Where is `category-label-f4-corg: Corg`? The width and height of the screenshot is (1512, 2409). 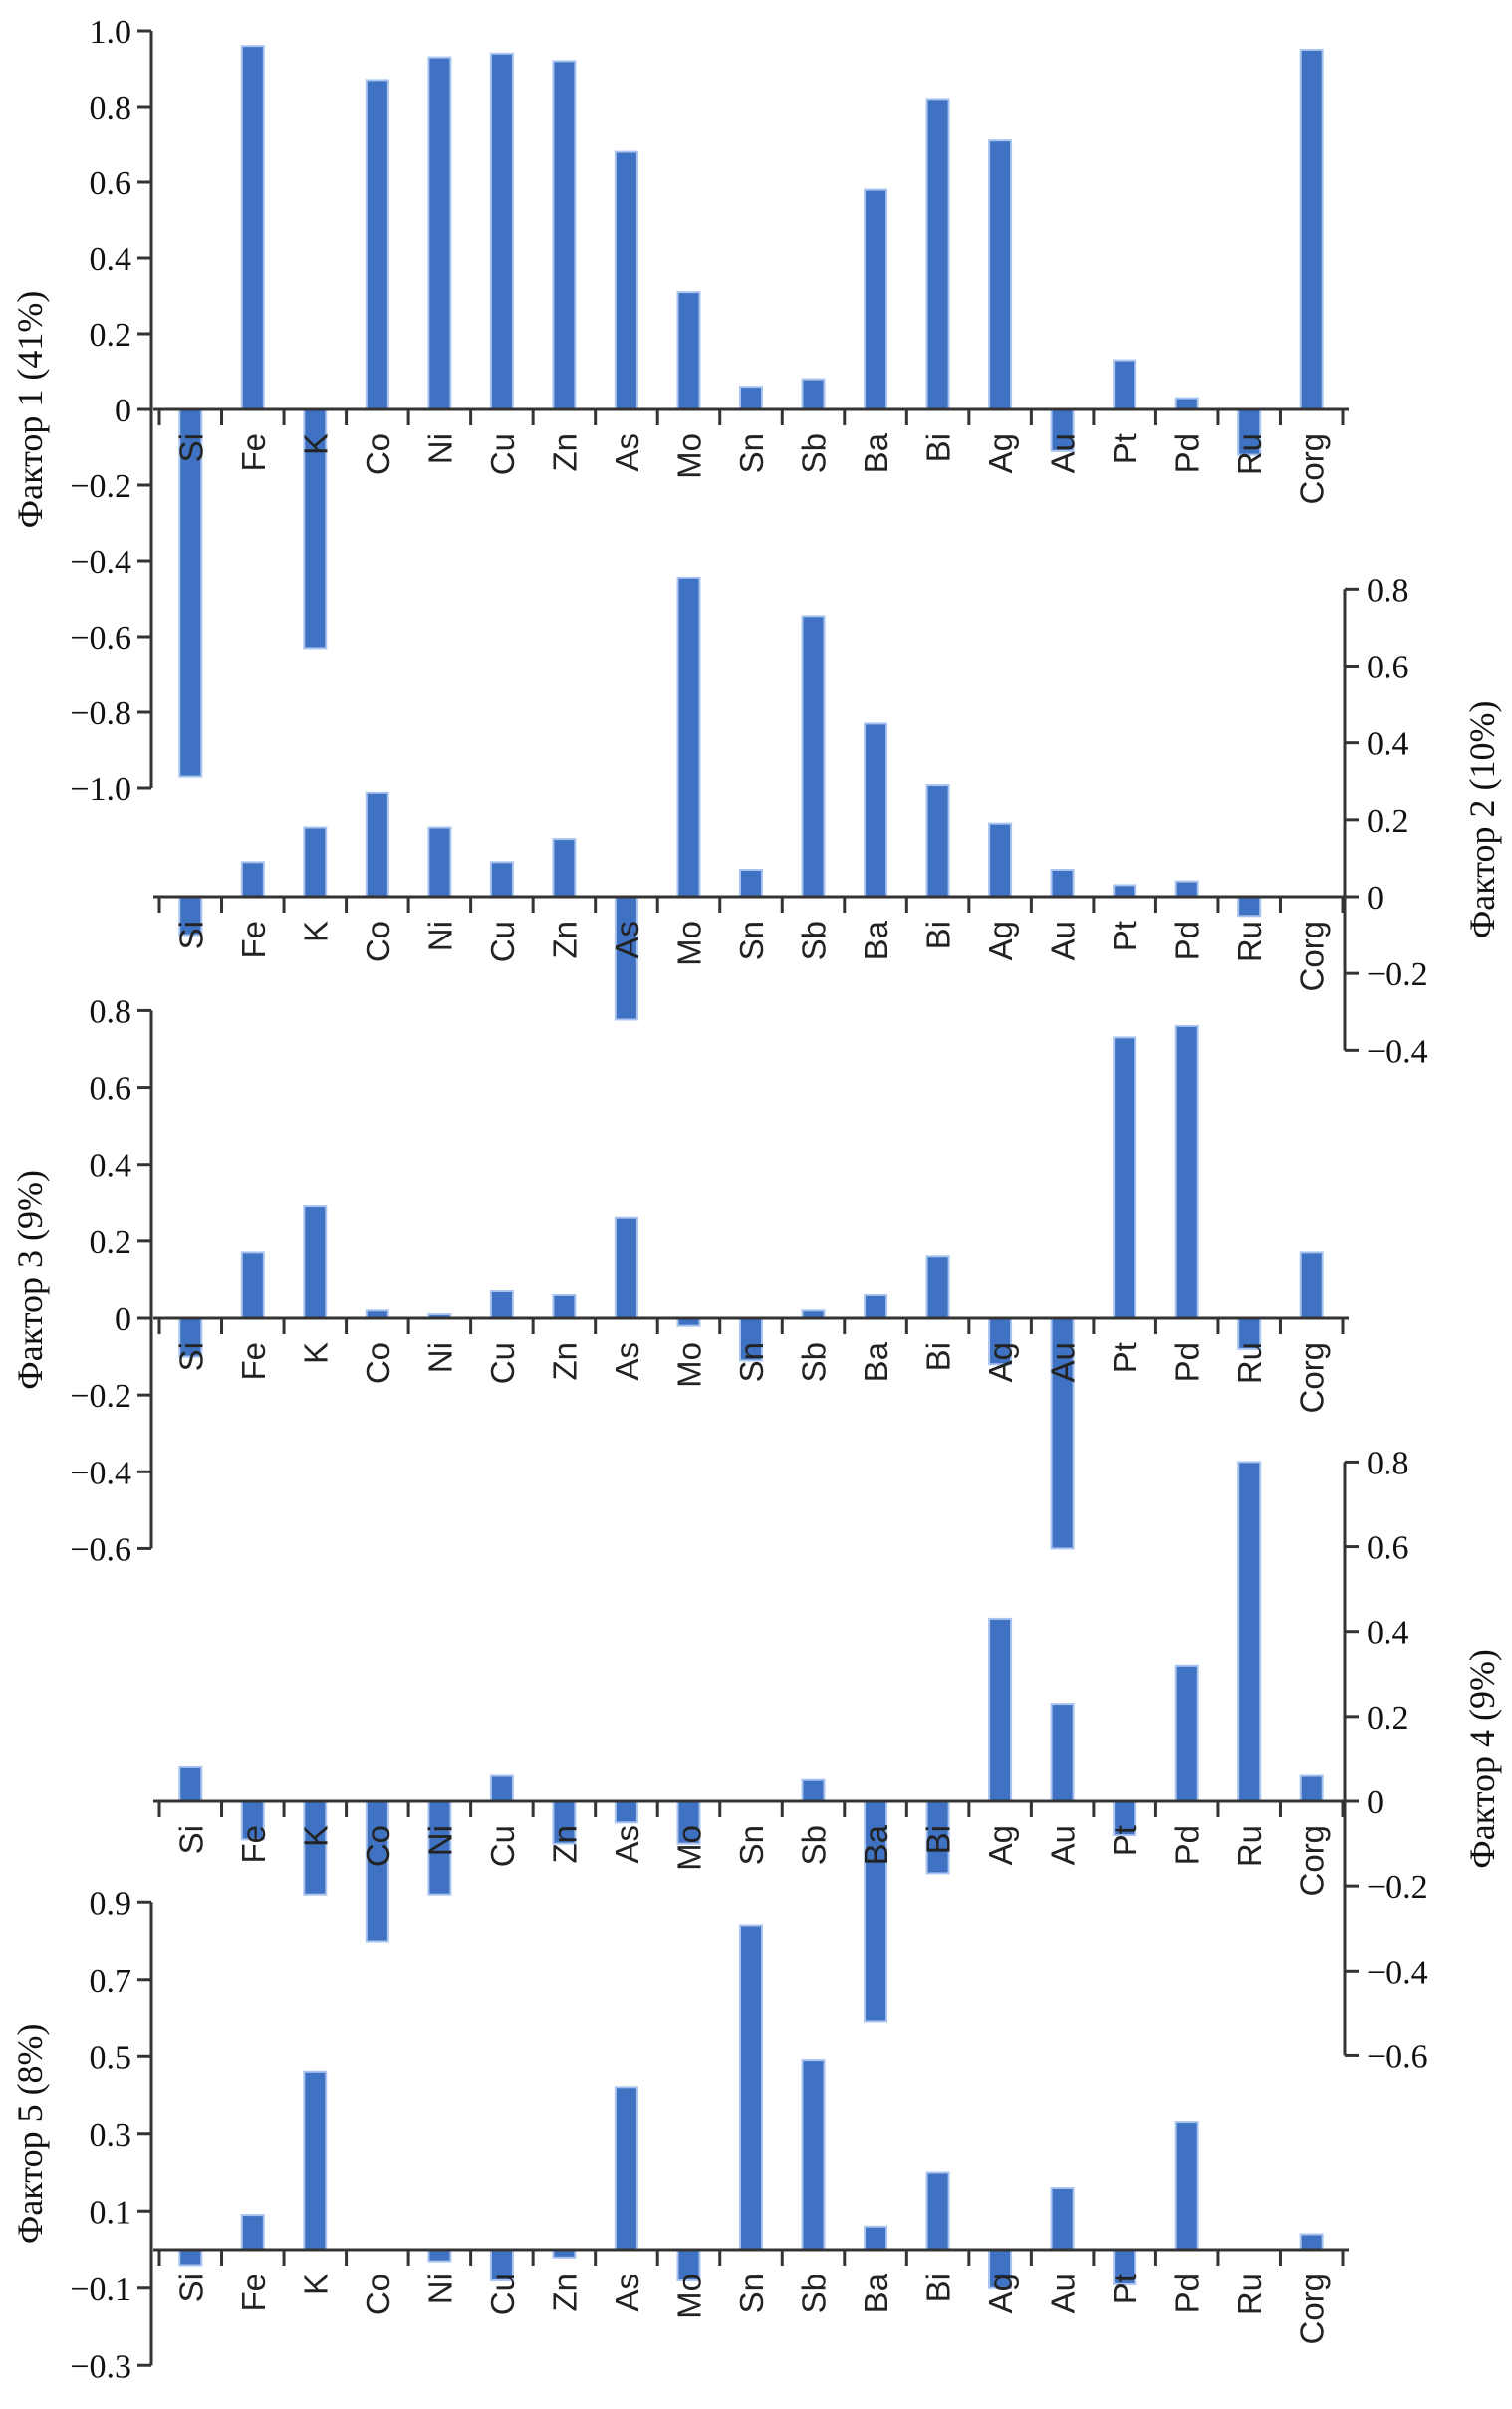 category-label-f4-corg: Corg is located at coordinates (1312, 1861).